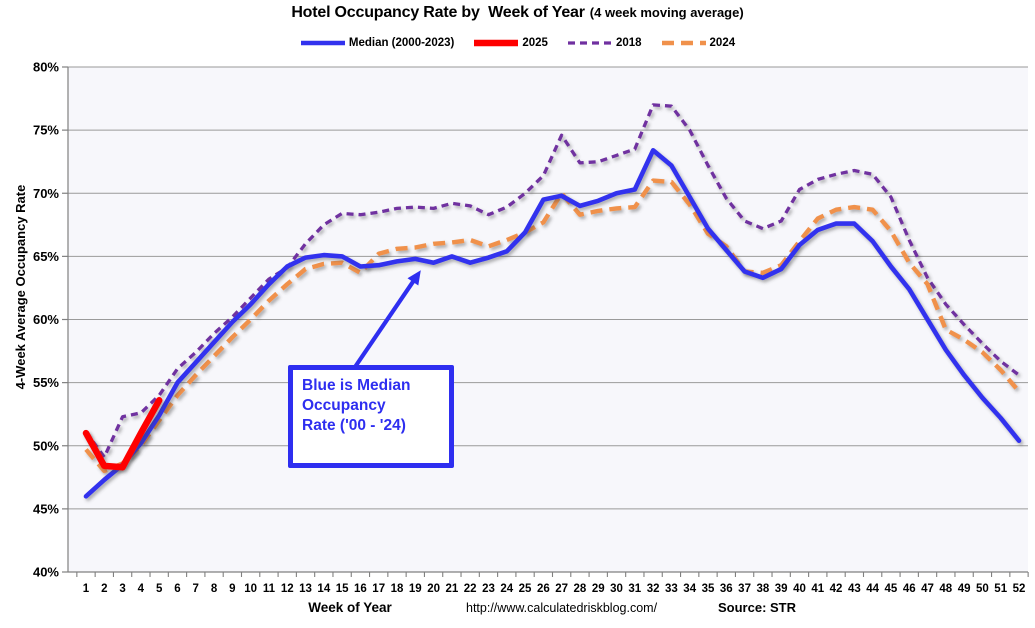 The height and width of the screenshot is (628, 1035). What do you see at coordinates (46, 508) in the screenshot?
I see `y-tick-label: 45%` at bounding box center [46, 508].